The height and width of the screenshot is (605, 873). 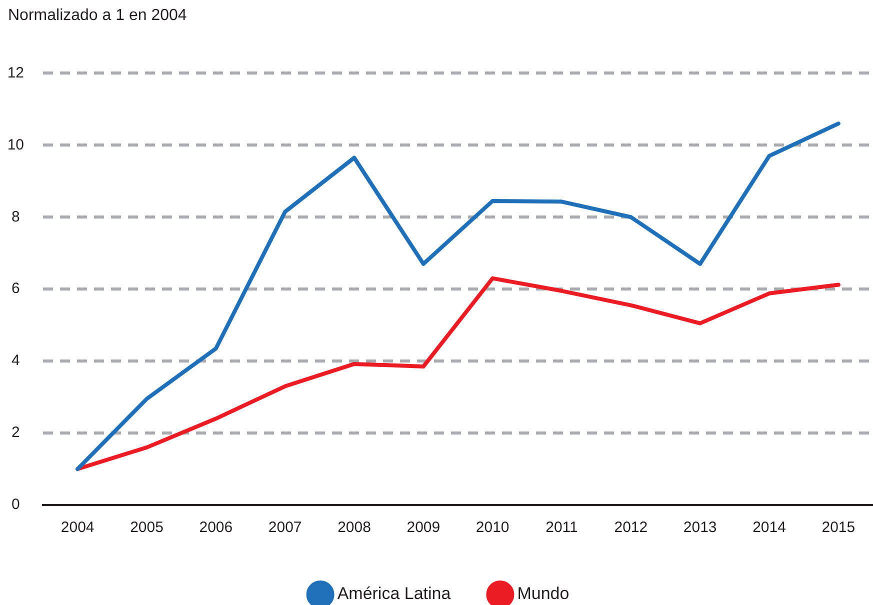 What do you see at coordinates (354, 527) in the screenshot?
I see `x-tick-label: 2008` at bounding box center [354, 527].